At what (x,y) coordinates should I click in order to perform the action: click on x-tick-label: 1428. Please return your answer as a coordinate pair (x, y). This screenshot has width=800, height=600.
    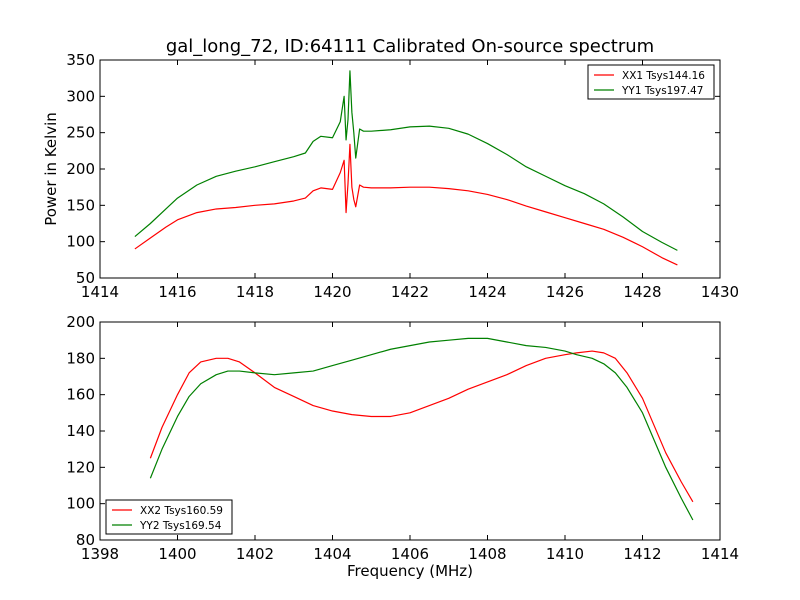
    Looking at the image, I should click on (642, 292).